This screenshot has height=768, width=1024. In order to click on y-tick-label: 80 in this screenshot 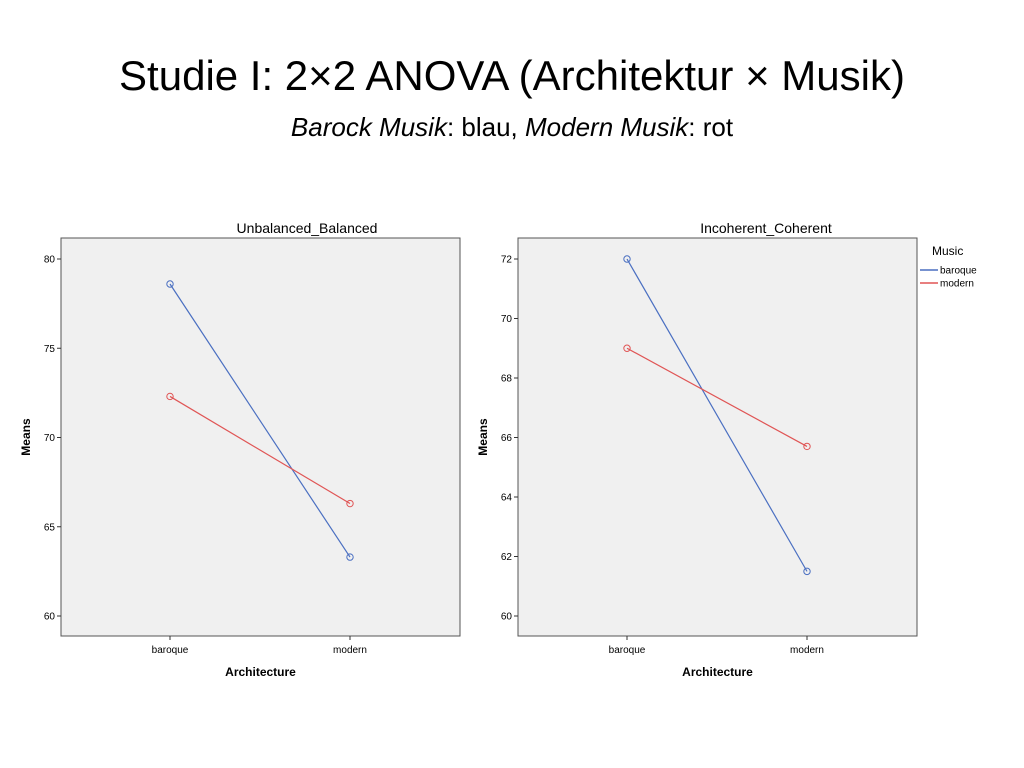, I will do `click(50, 260)`.